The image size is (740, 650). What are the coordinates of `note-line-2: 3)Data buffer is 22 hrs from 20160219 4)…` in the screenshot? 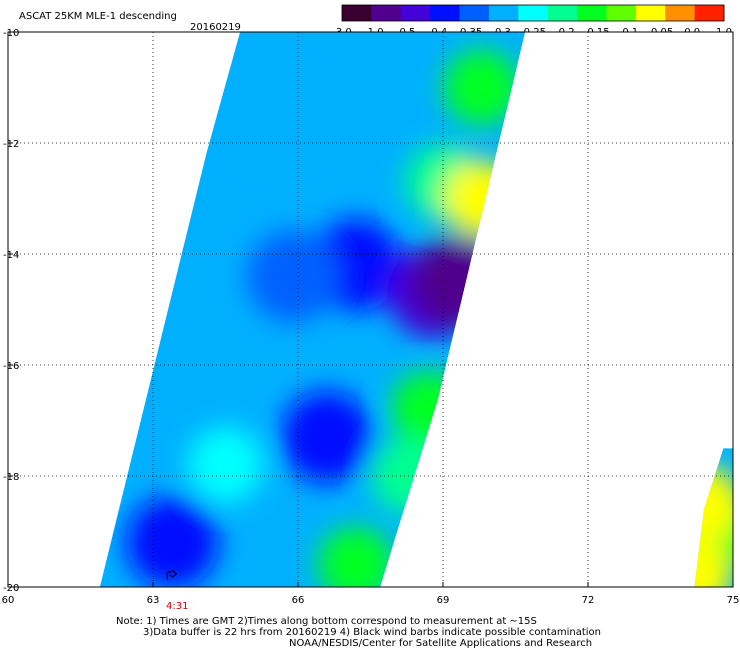 It's located at (372, 632).